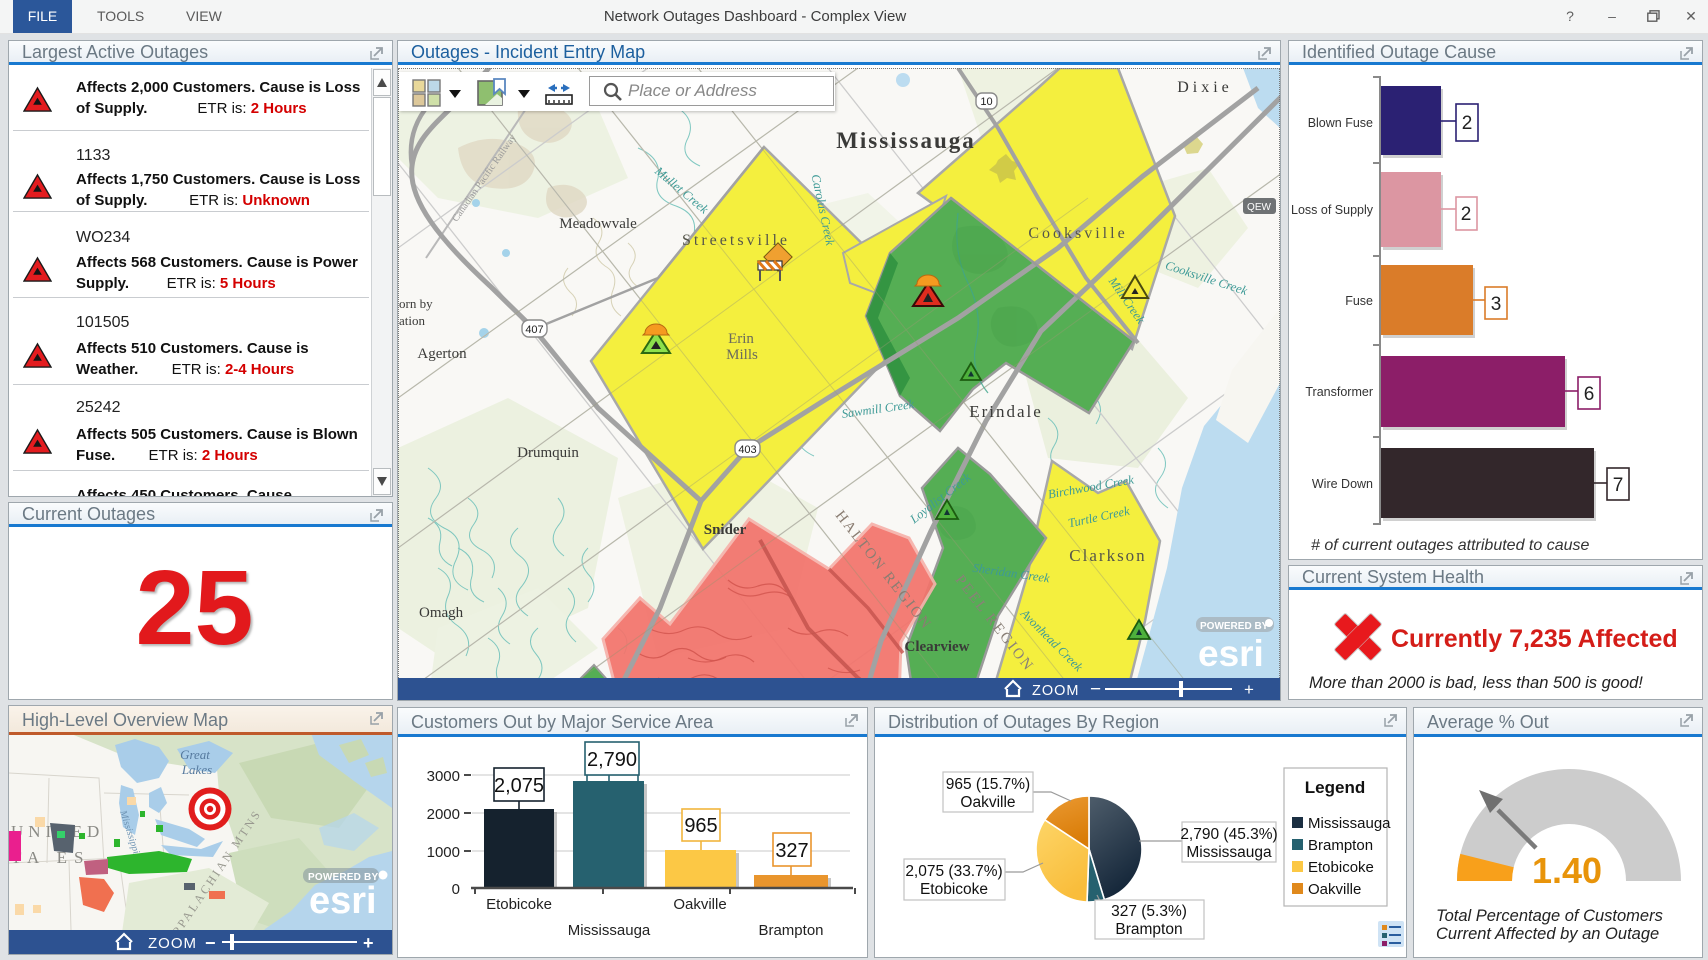 This screenshot has width=1708, height=960. What do you see at coordinates (1496, 304) in the screenshot?
I see `svg-text: 3` at bounding box center [1496, 304].